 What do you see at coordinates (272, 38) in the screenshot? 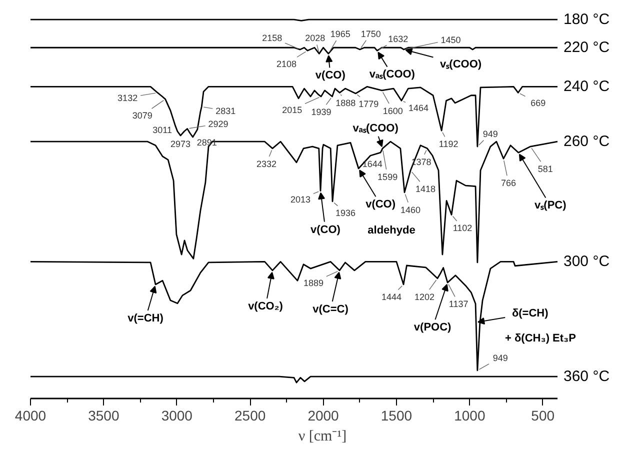
I see `annotation: 2158` at bounding box center [272, 38].